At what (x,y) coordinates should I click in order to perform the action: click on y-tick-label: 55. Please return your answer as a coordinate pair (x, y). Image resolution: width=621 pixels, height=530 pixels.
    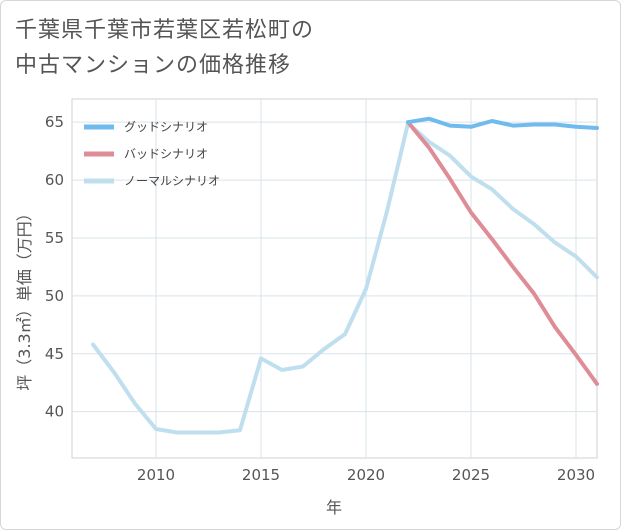
    Looking at the image, I should click on (54, 238).